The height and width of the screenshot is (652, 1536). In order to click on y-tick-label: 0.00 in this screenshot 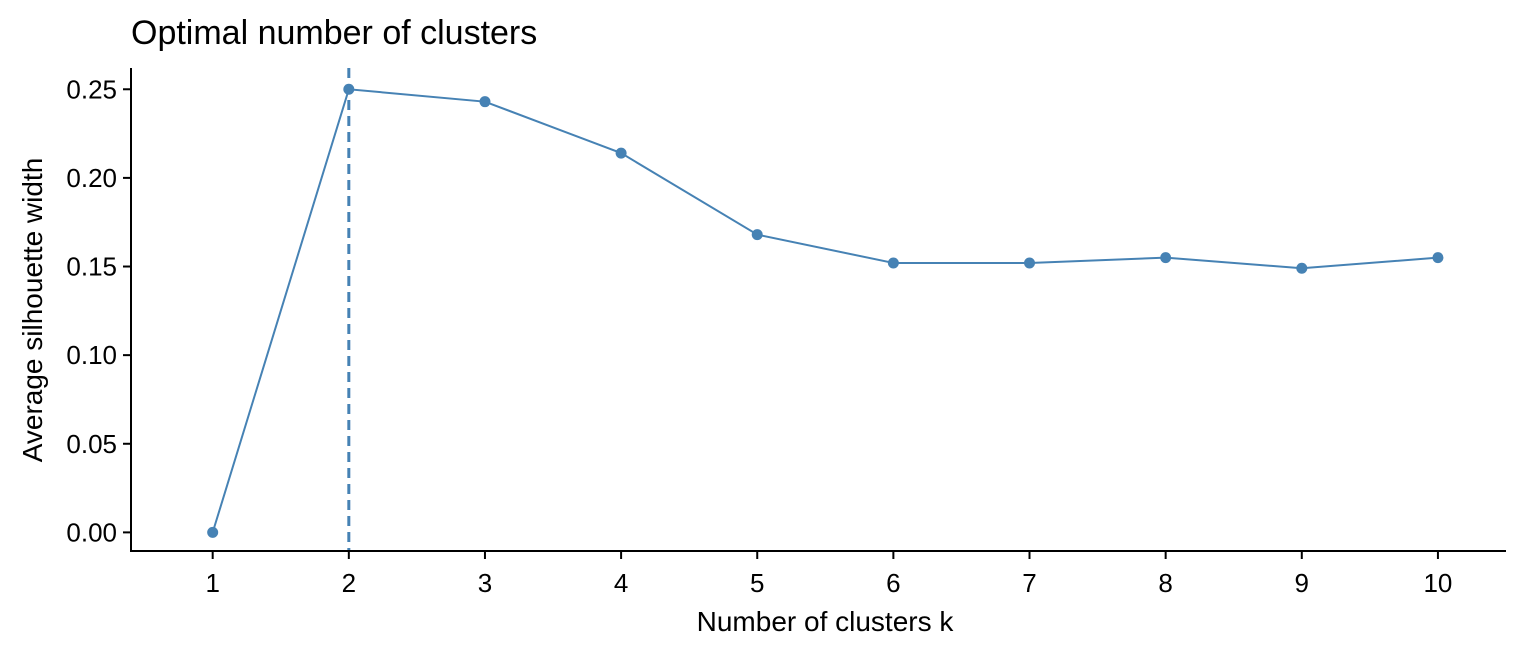, I will do `click(91, 532)`.